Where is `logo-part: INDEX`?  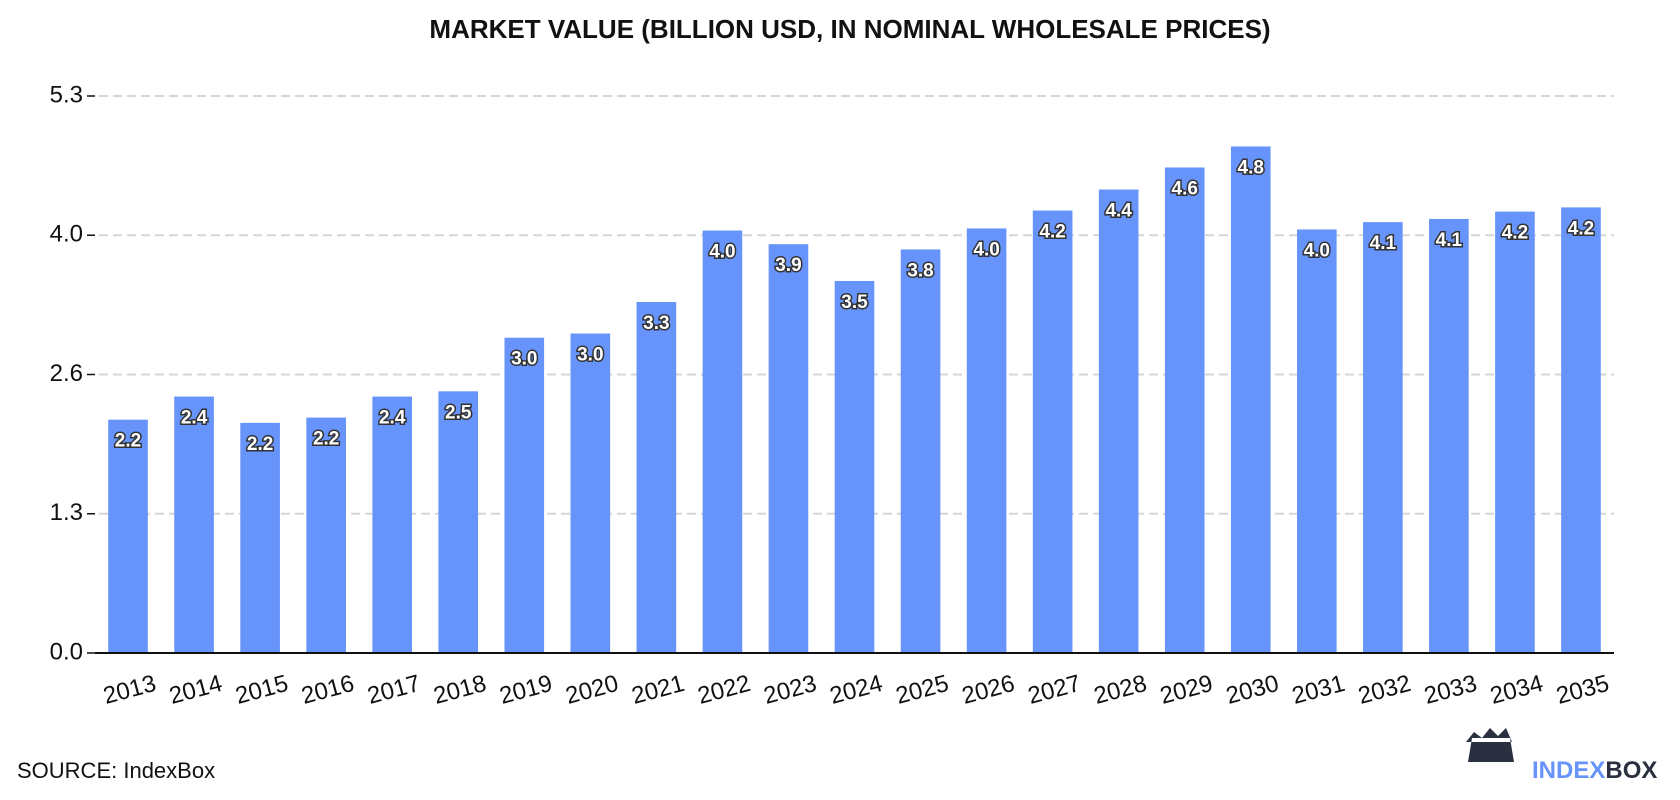 logo-part: INDEX is located at coordinates (1568, 770).